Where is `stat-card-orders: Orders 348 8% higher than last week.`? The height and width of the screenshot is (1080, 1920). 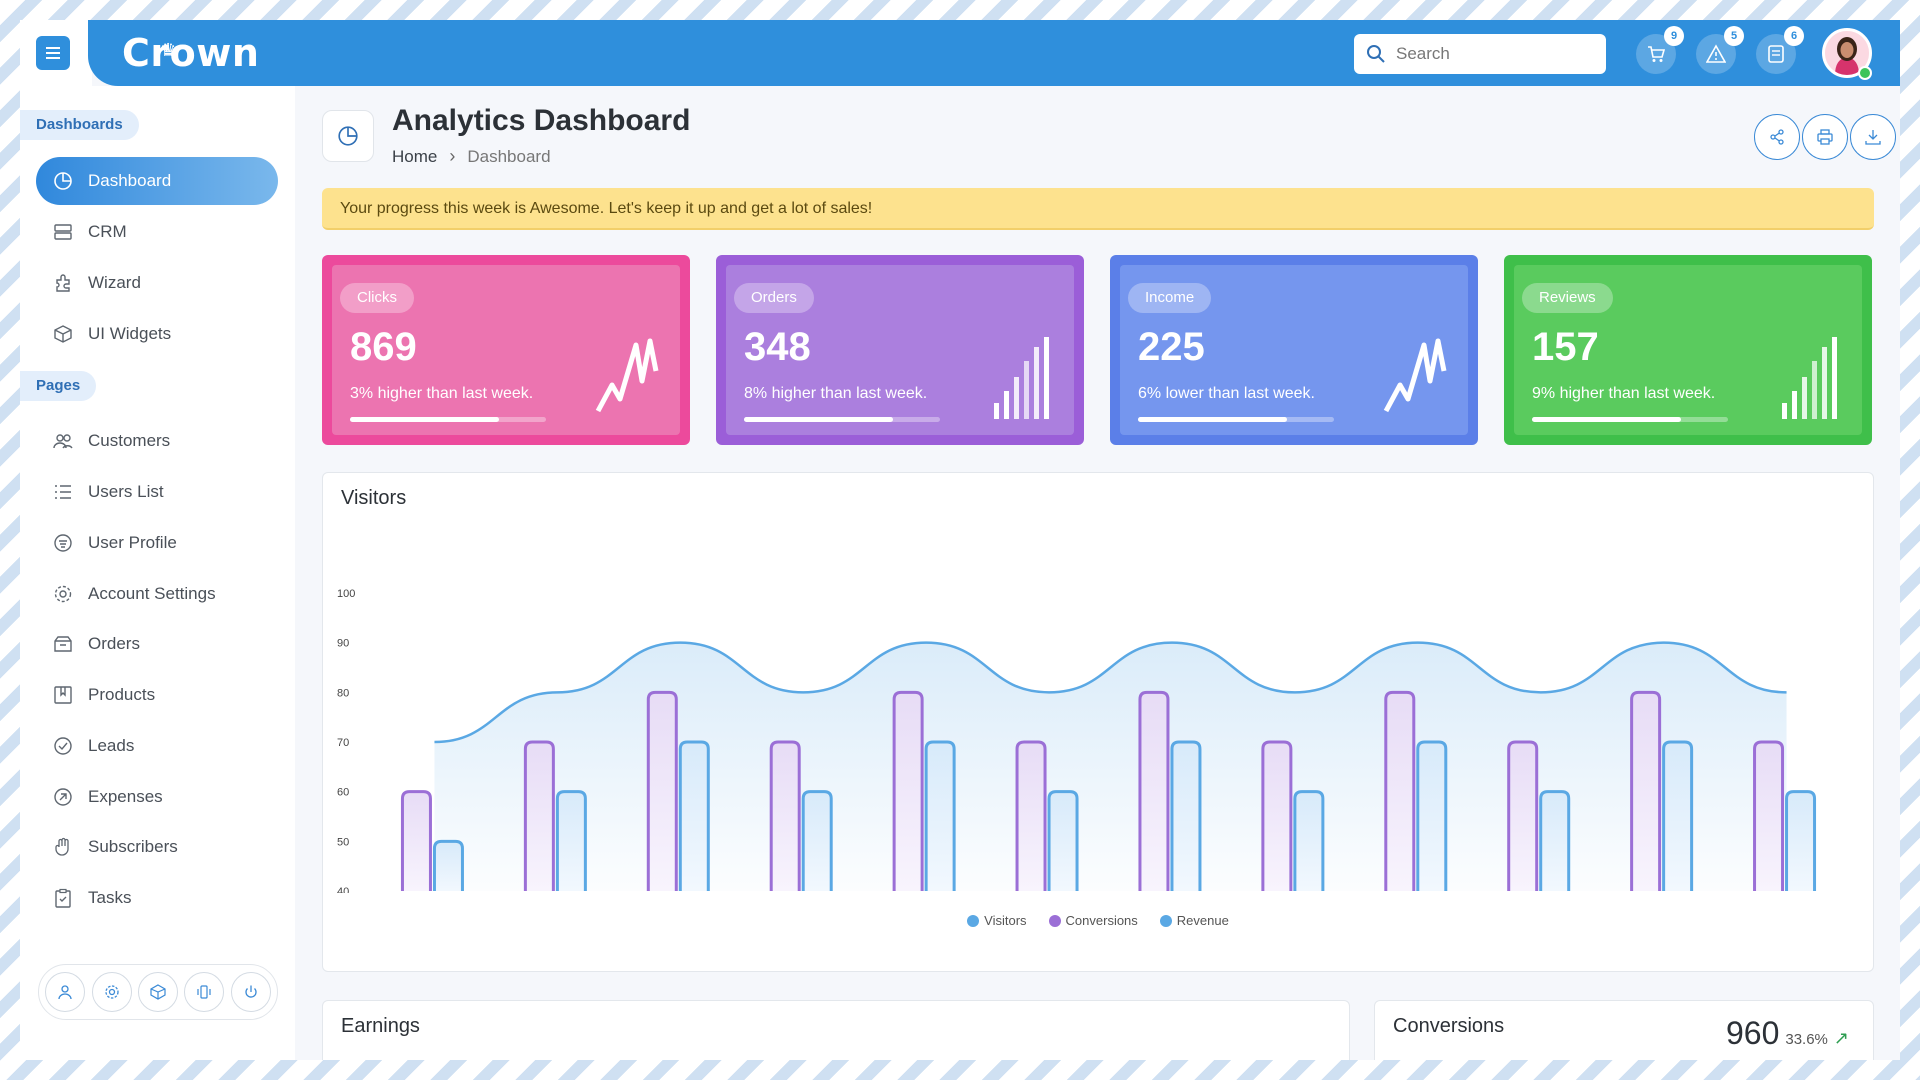
stat-card-orders: Orders 348 8% higher than last week. is located at coordinates (900, 350).